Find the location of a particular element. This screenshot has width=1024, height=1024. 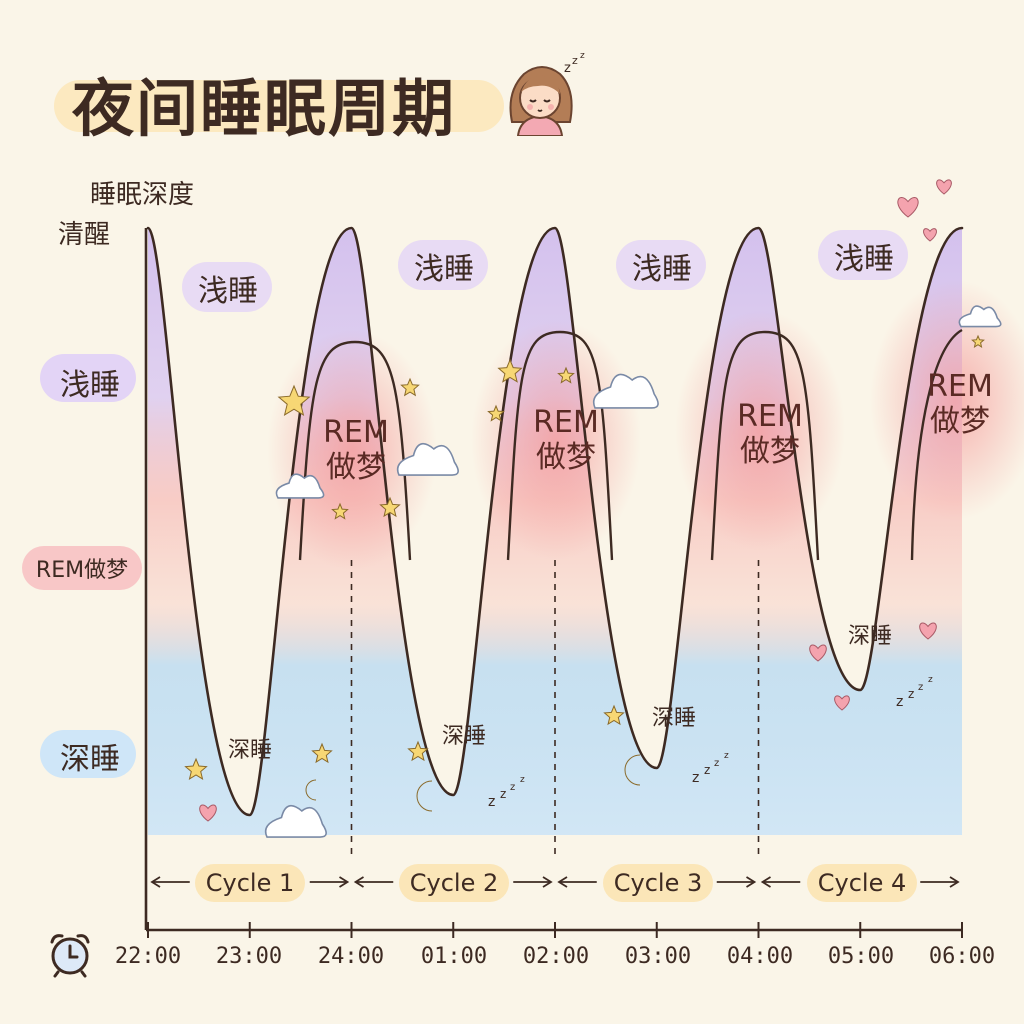

rem-label-2-line2: 做梦 is located at coordinates (566, 457).